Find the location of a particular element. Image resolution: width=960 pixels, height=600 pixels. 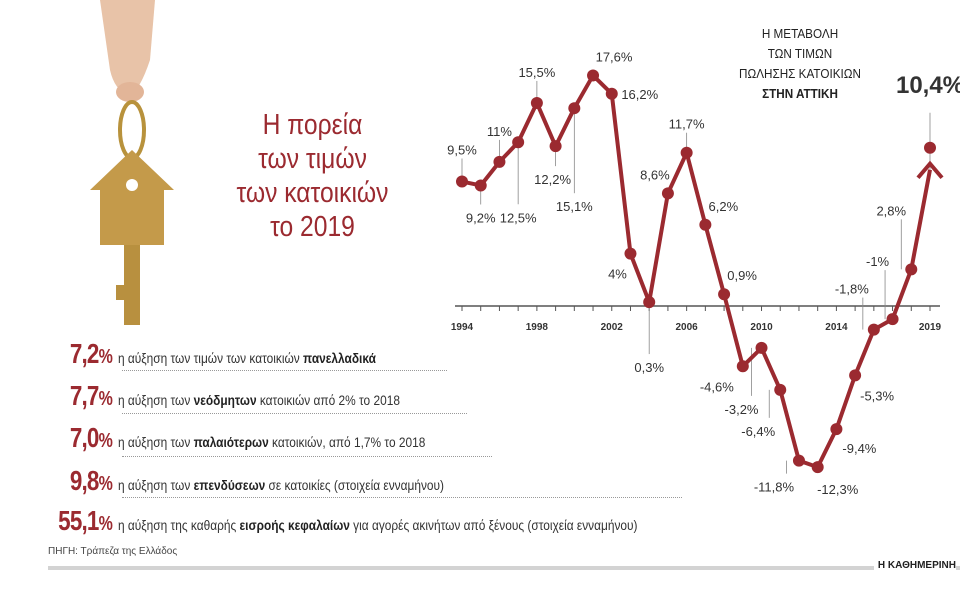

data-label: 9,5% is located at coordinates (462, 150).